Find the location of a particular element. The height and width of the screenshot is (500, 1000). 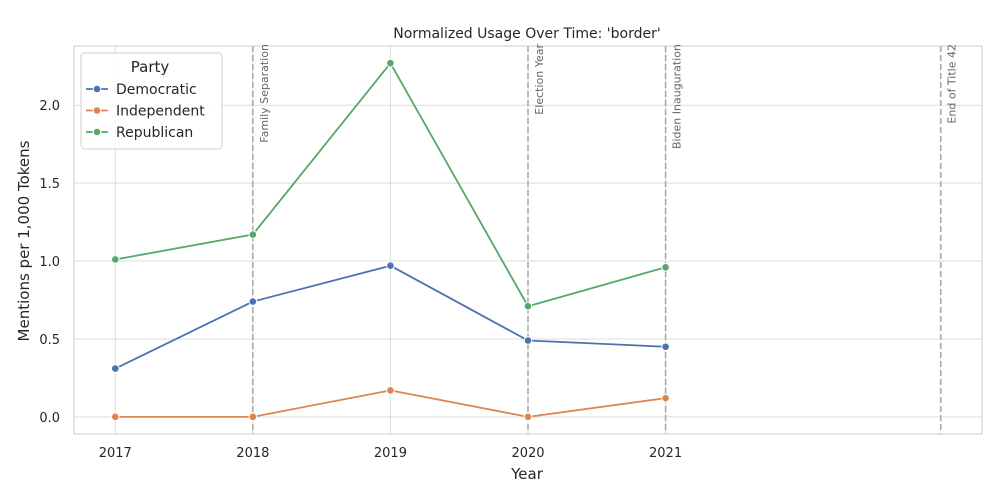

legend-title: Party is located at coordinates (150, 67).